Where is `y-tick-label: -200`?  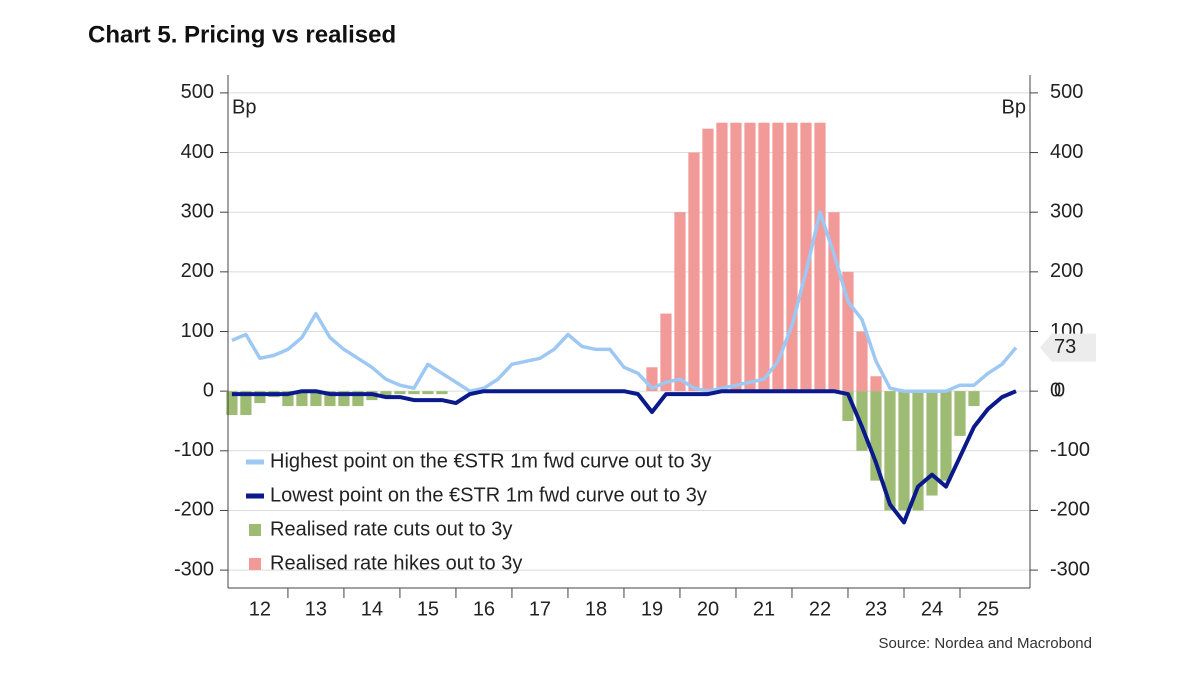 y-tick-label: -200 is located at coordinates (194, 510).